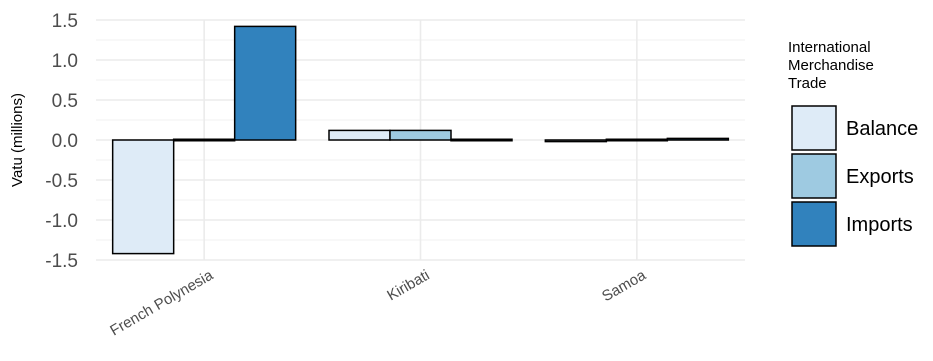  Describe the element at coordinates (65, 21) in the screenshot. I see `y-tick-label: 1.5` at that location.